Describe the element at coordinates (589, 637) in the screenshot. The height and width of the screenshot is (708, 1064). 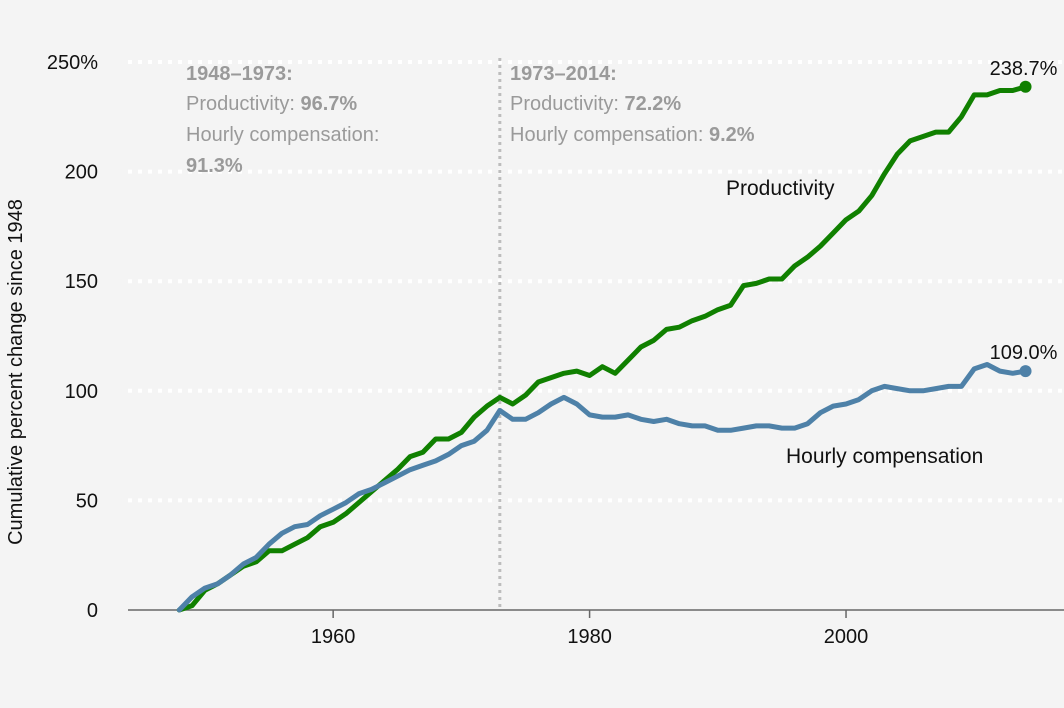
I see `x-tick-label-1980: 1980` at that location.